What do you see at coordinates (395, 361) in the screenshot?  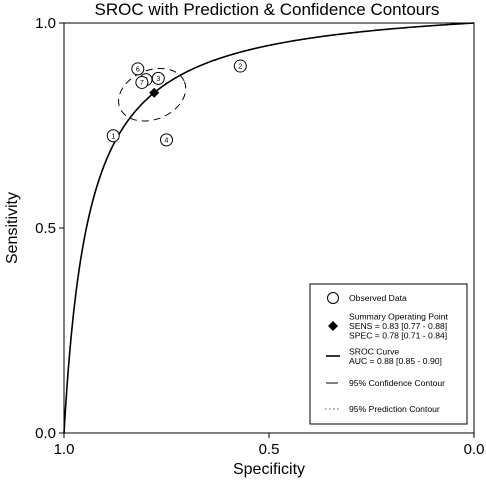 I see `legend-text: AUC = 0.88 [0.85 - 0.90]` at bounding box center [395, 361].